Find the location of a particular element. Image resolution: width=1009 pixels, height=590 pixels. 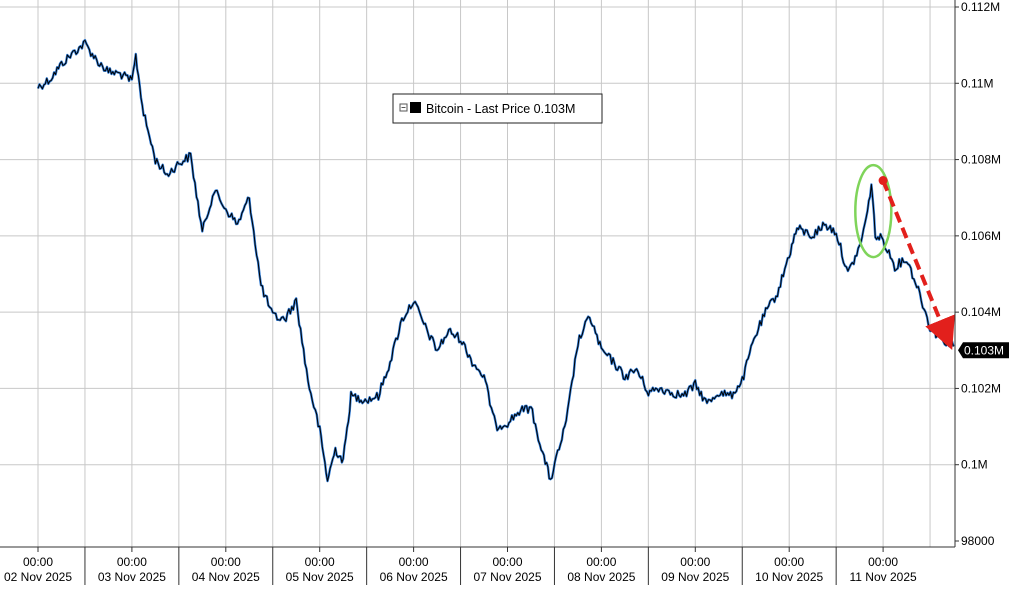

last-price-label: 0.103M is located at coordinates (984, 350).